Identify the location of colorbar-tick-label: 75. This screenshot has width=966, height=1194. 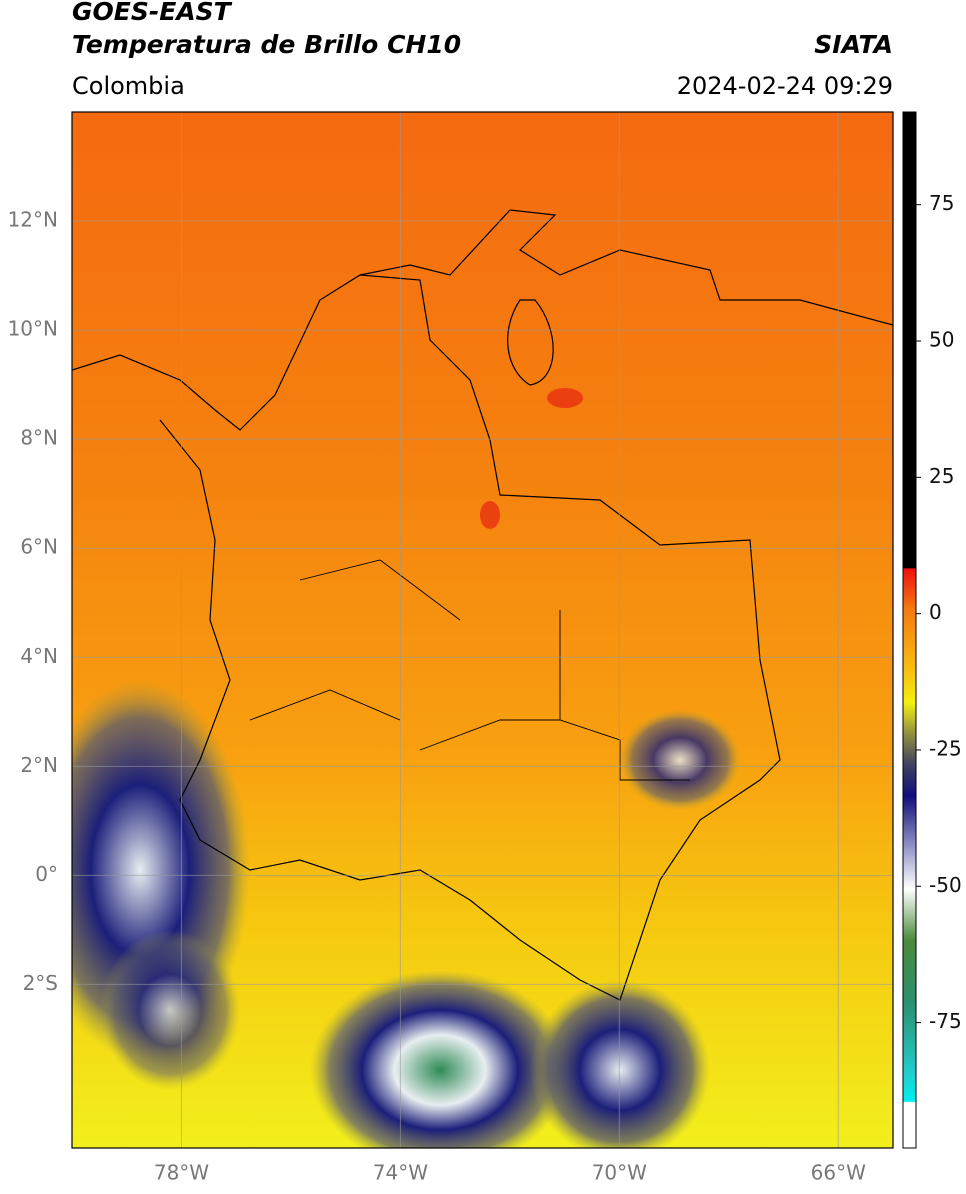
(941, 203).